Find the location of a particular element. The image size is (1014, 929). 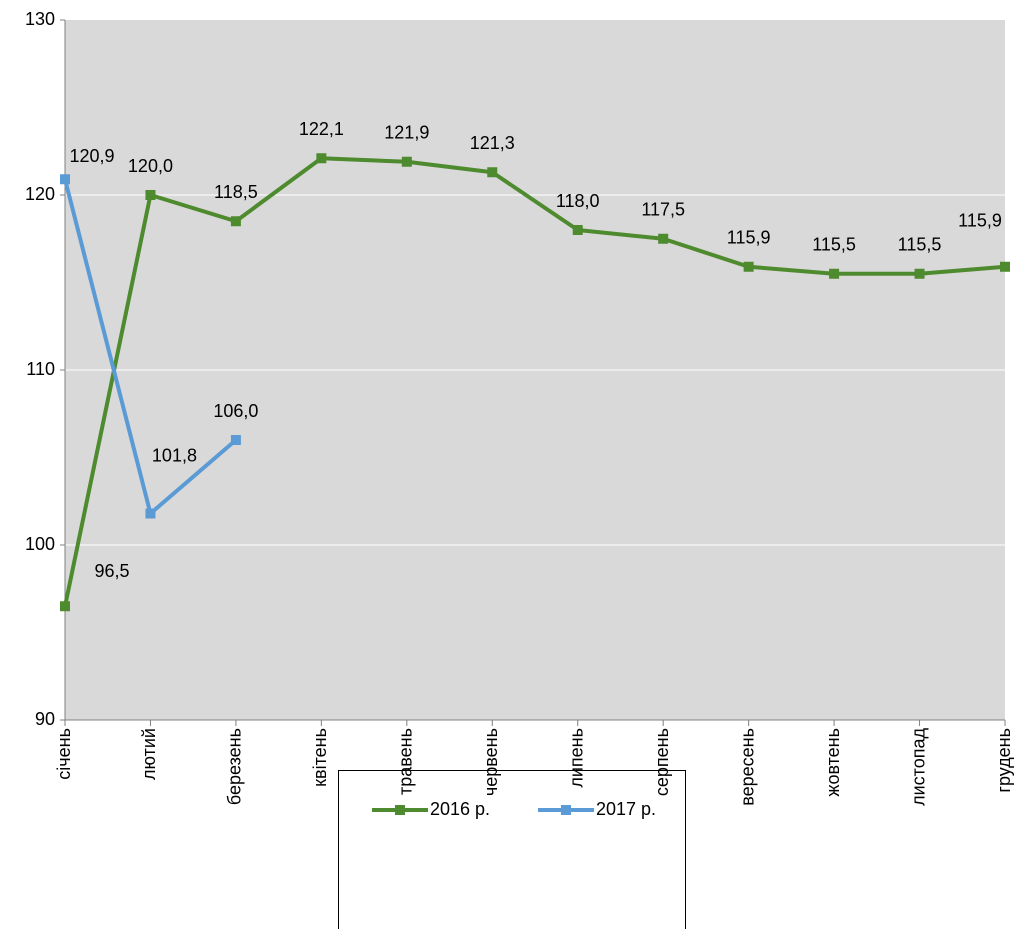

y-tick-label: 100 is located at coordinates (40, 544).